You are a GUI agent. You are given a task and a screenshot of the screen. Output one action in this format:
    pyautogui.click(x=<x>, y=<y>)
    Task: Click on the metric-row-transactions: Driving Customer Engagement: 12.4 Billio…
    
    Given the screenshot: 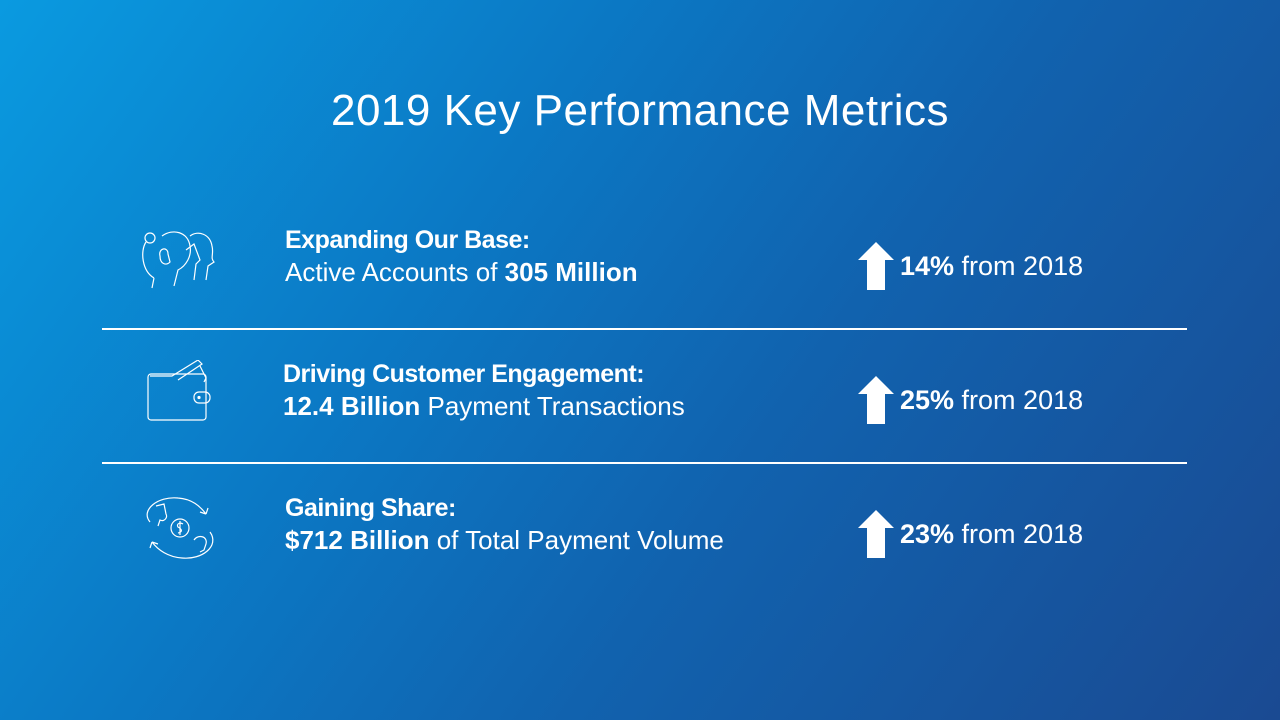 What is the action you would take?
    pyautogui.click(x=640, y=396)
    